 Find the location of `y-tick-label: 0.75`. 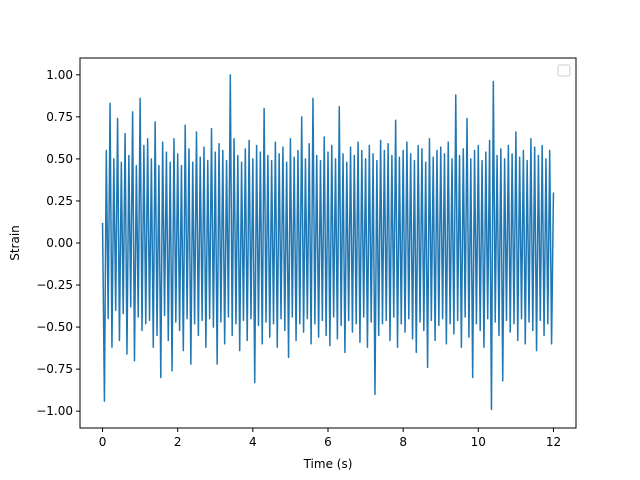

y-tick-label: 0.75 is located at coordinates (59, 117).